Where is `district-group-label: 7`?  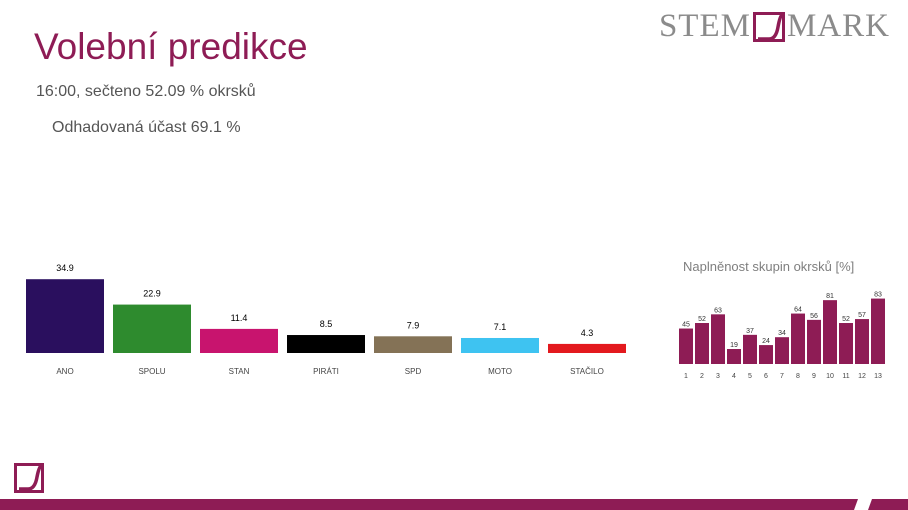
district-group-label: 7 is located at coordinates (782, 376).